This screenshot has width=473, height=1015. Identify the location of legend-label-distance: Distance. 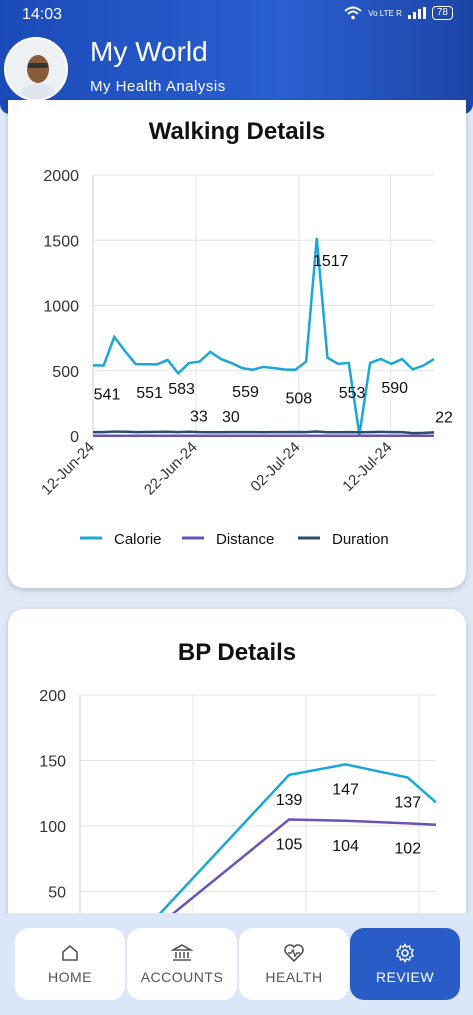
(245, 539).